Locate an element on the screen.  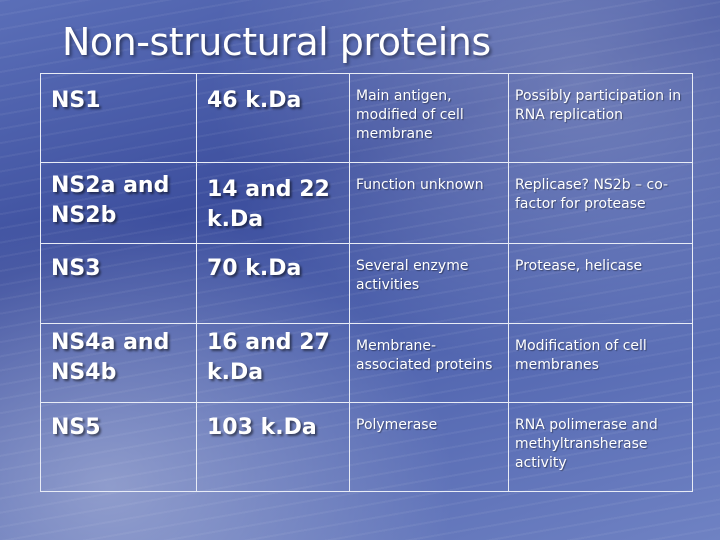
protein-name-cell: NS4a and NS4b is located at coordinates (118, 363).